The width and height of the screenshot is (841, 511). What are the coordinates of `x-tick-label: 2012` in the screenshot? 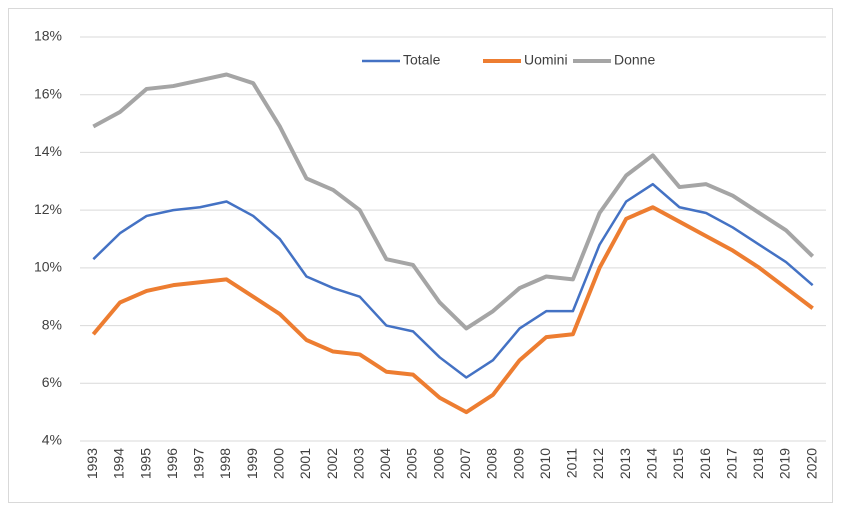 It's located at (598, 463).